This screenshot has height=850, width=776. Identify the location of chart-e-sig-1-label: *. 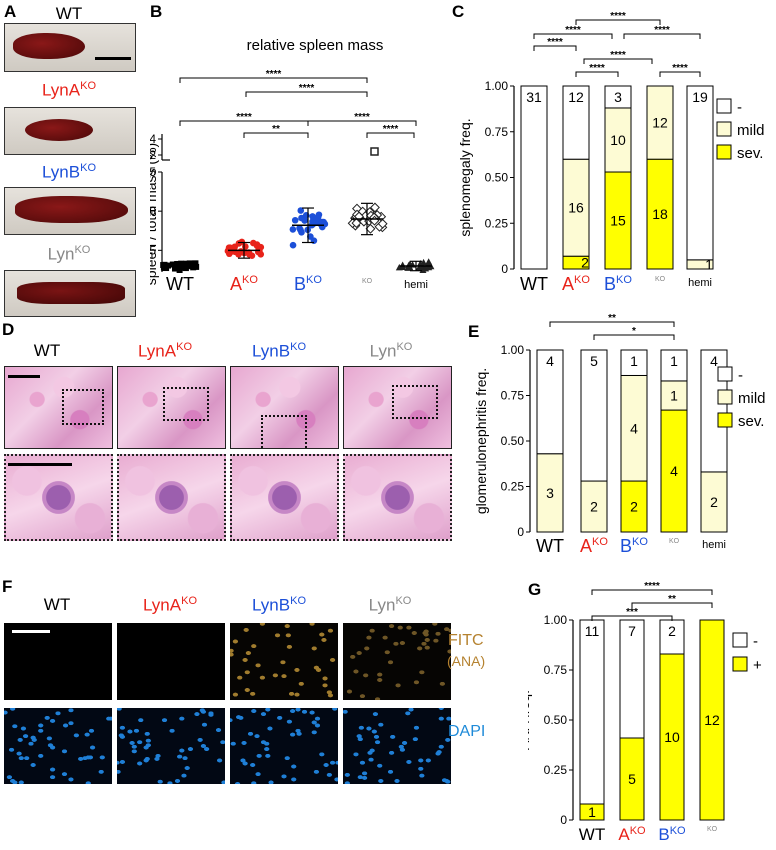
(634, 331).